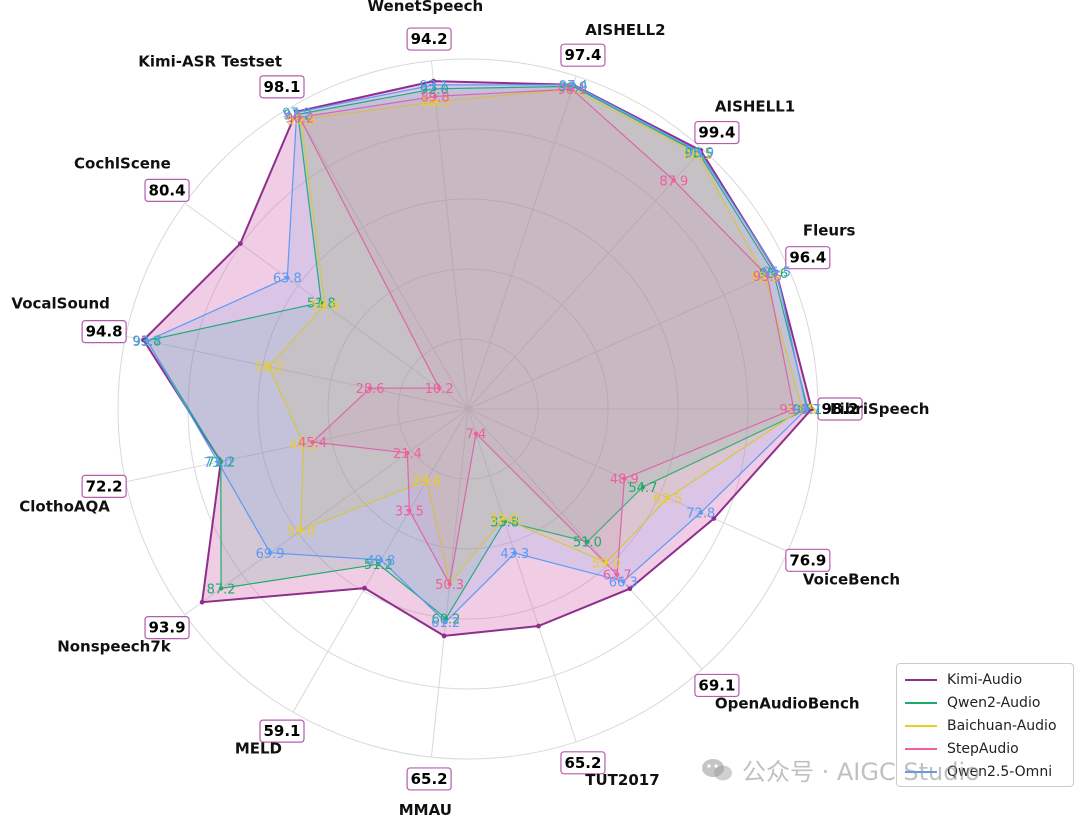 The width and height of the screenshot is (1080, 817). I want to click on point-baichuan-audio-openaudiobench, so click(606, 562).